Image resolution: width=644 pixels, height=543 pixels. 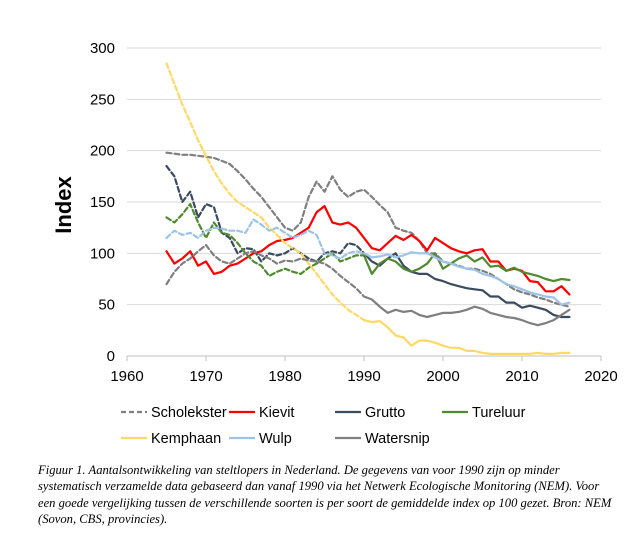 What do you see at coordinates (265, 192) in the screenshot?
I see `series-line-kemphaan-pre-1990` at bounding box center [265, 192].